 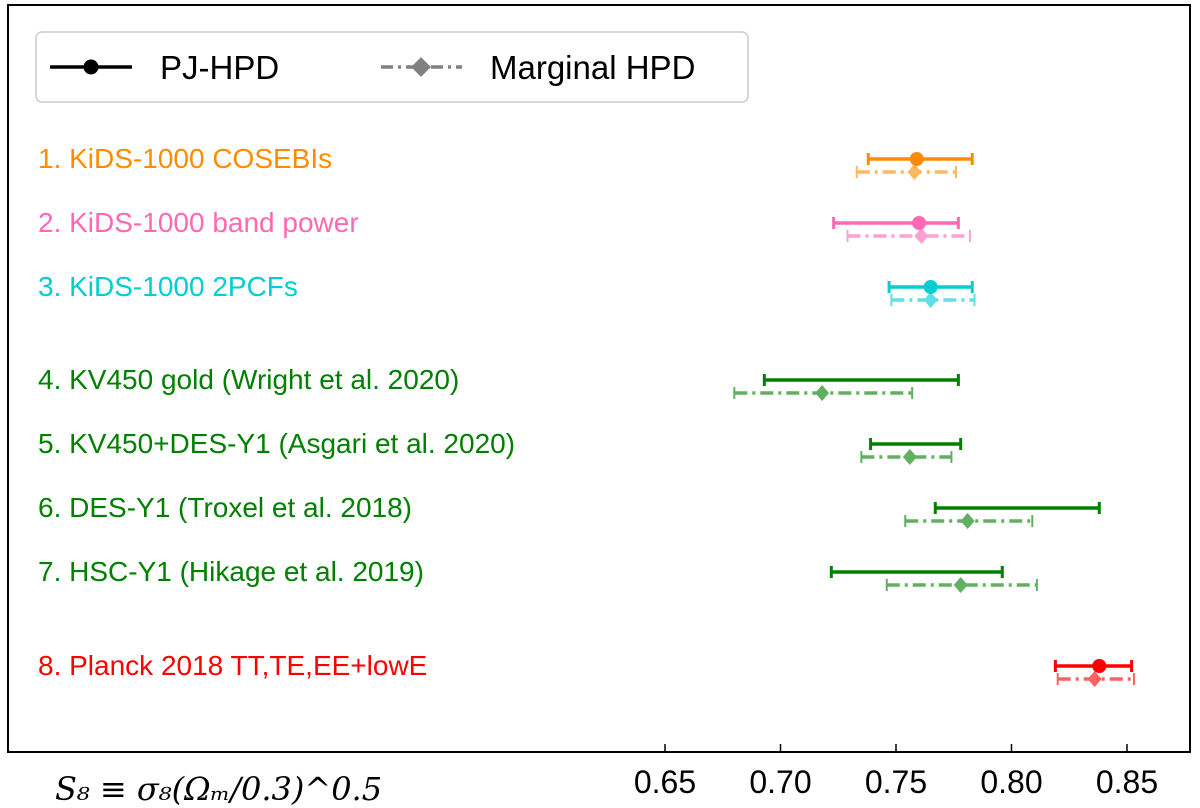 I want to click on row-label: 8. Planck 2018 TT,TE,EE+lowE, so click(x=232, y=665).